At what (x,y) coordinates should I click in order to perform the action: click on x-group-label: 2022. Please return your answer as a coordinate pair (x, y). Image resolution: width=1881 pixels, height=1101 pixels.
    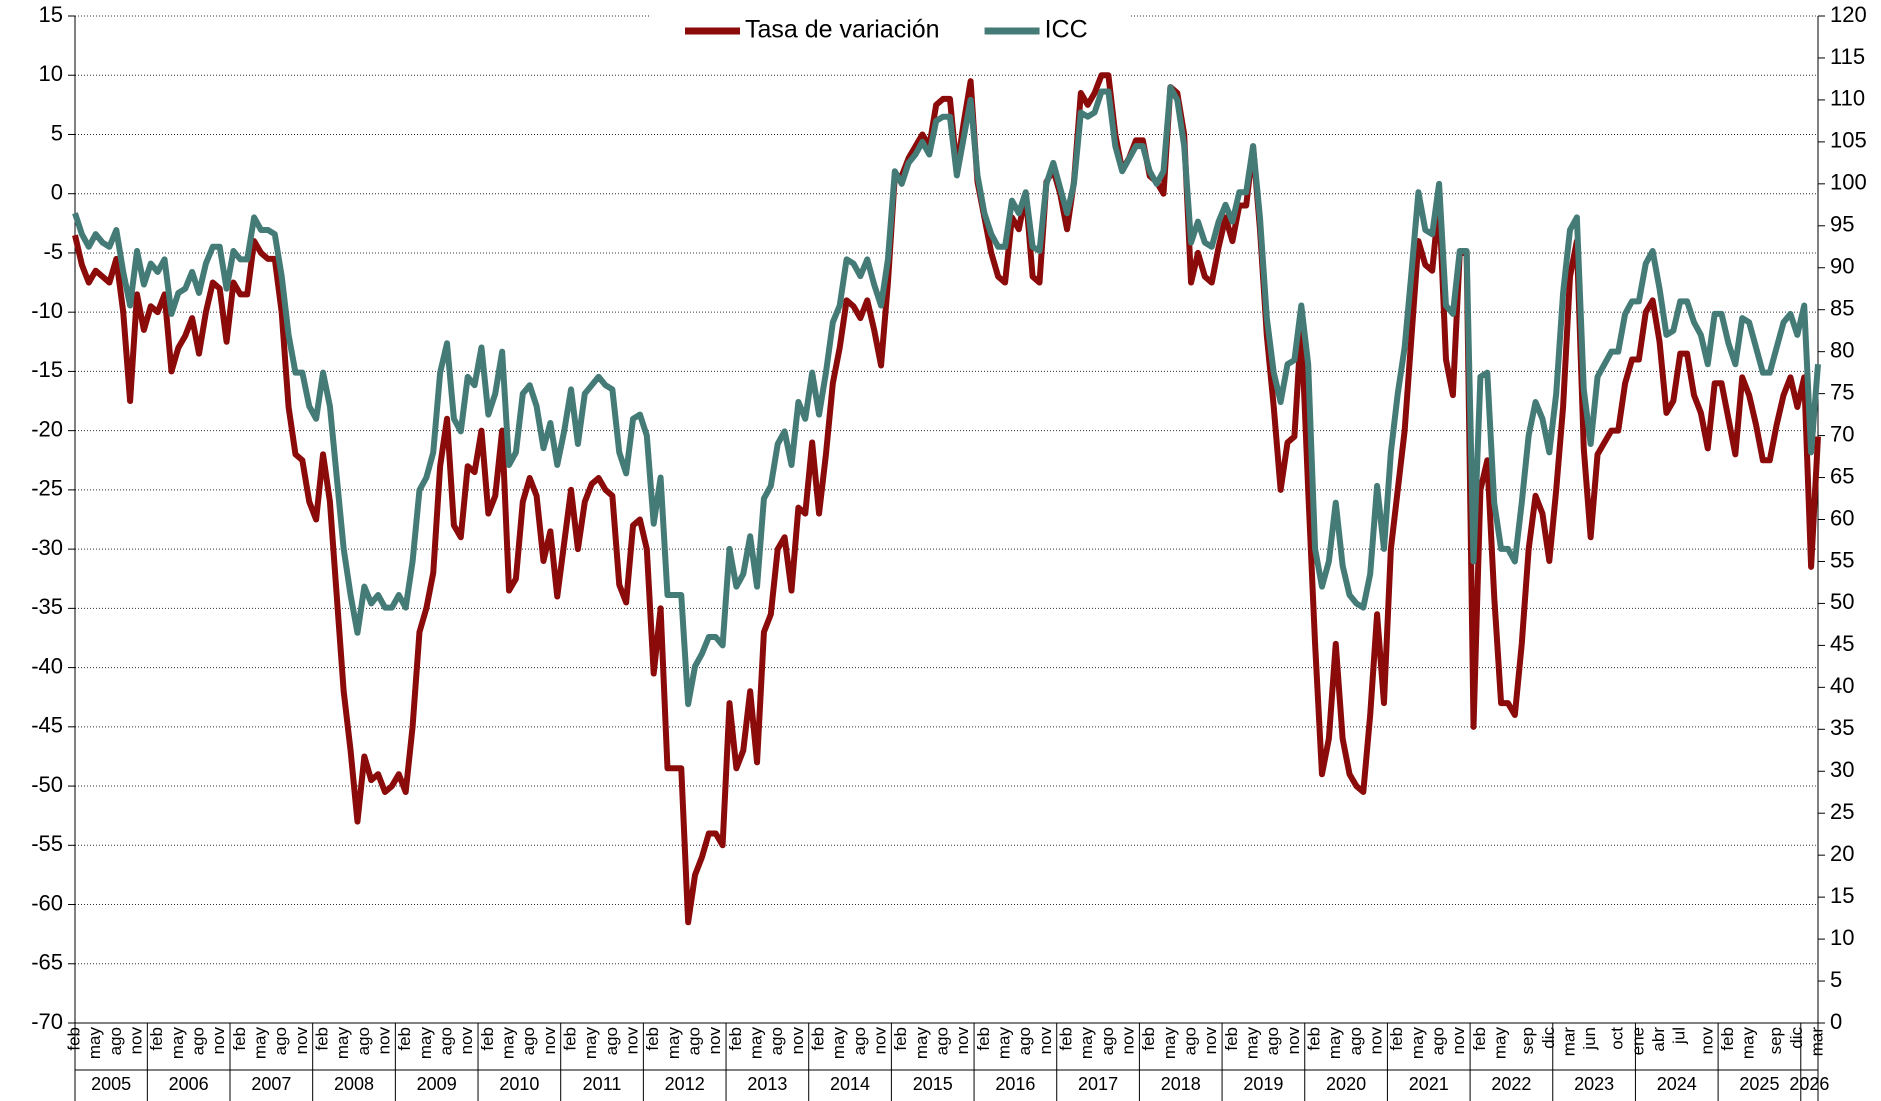
    Looking at the image, I should click on (1511, 1084).